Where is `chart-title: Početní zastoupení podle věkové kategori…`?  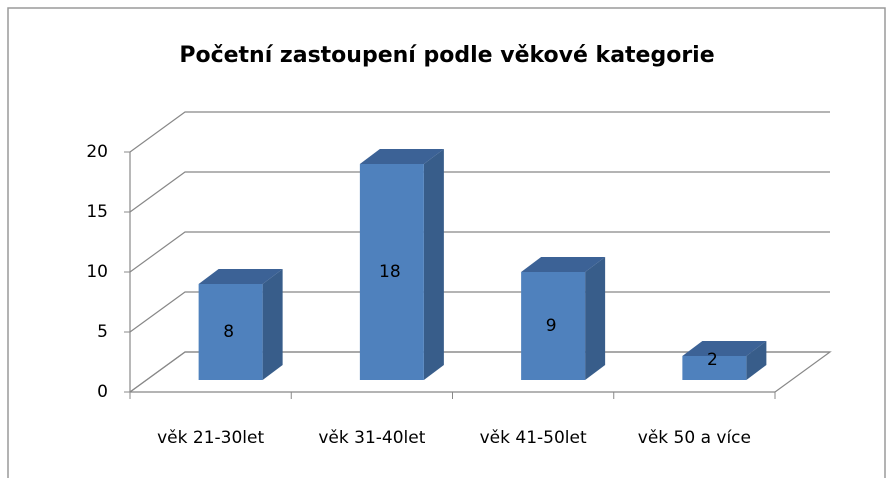
chart-title: Početní zastoupení podle věkové kategori… is located at coordinates (446, 55).